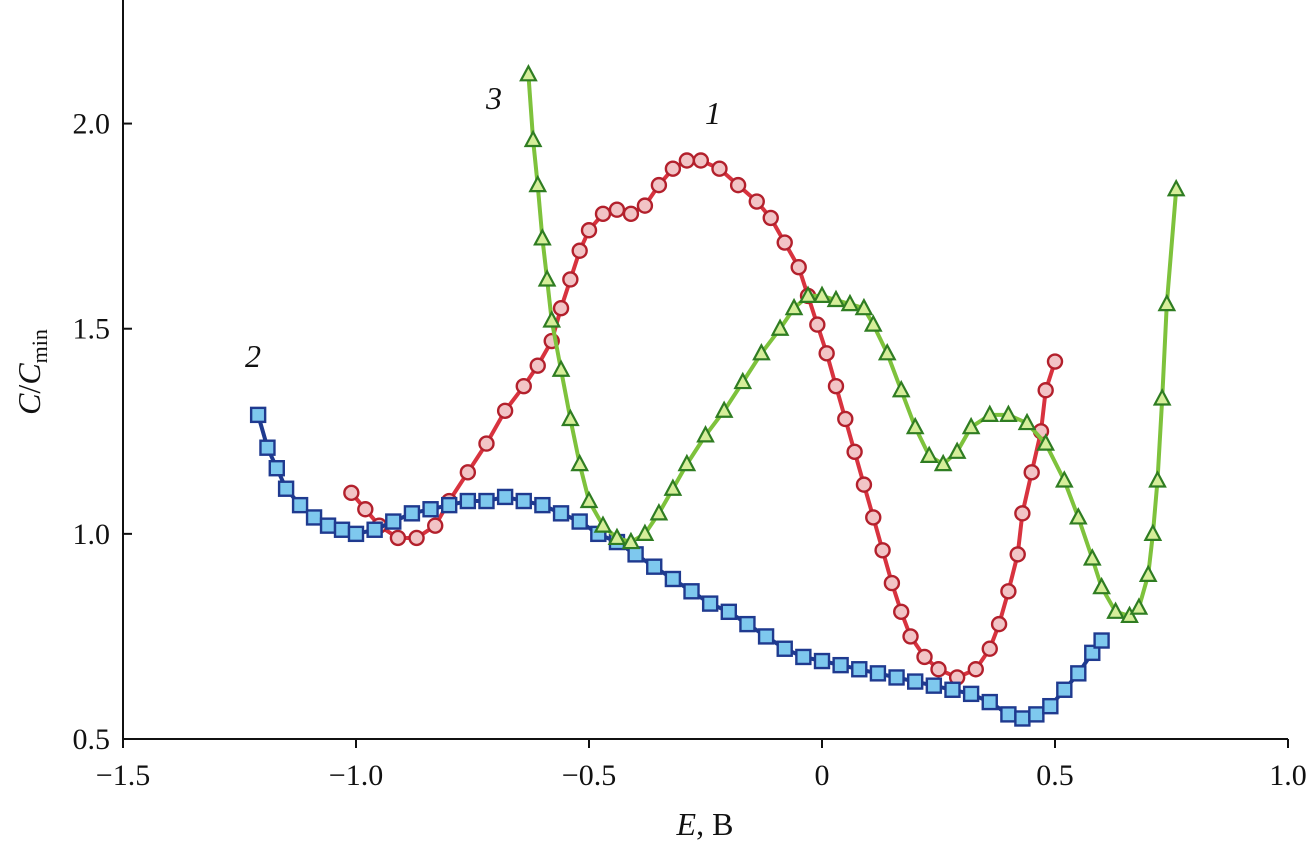  I want to click on x-tick-label: 0.5, so click(1055, 775).